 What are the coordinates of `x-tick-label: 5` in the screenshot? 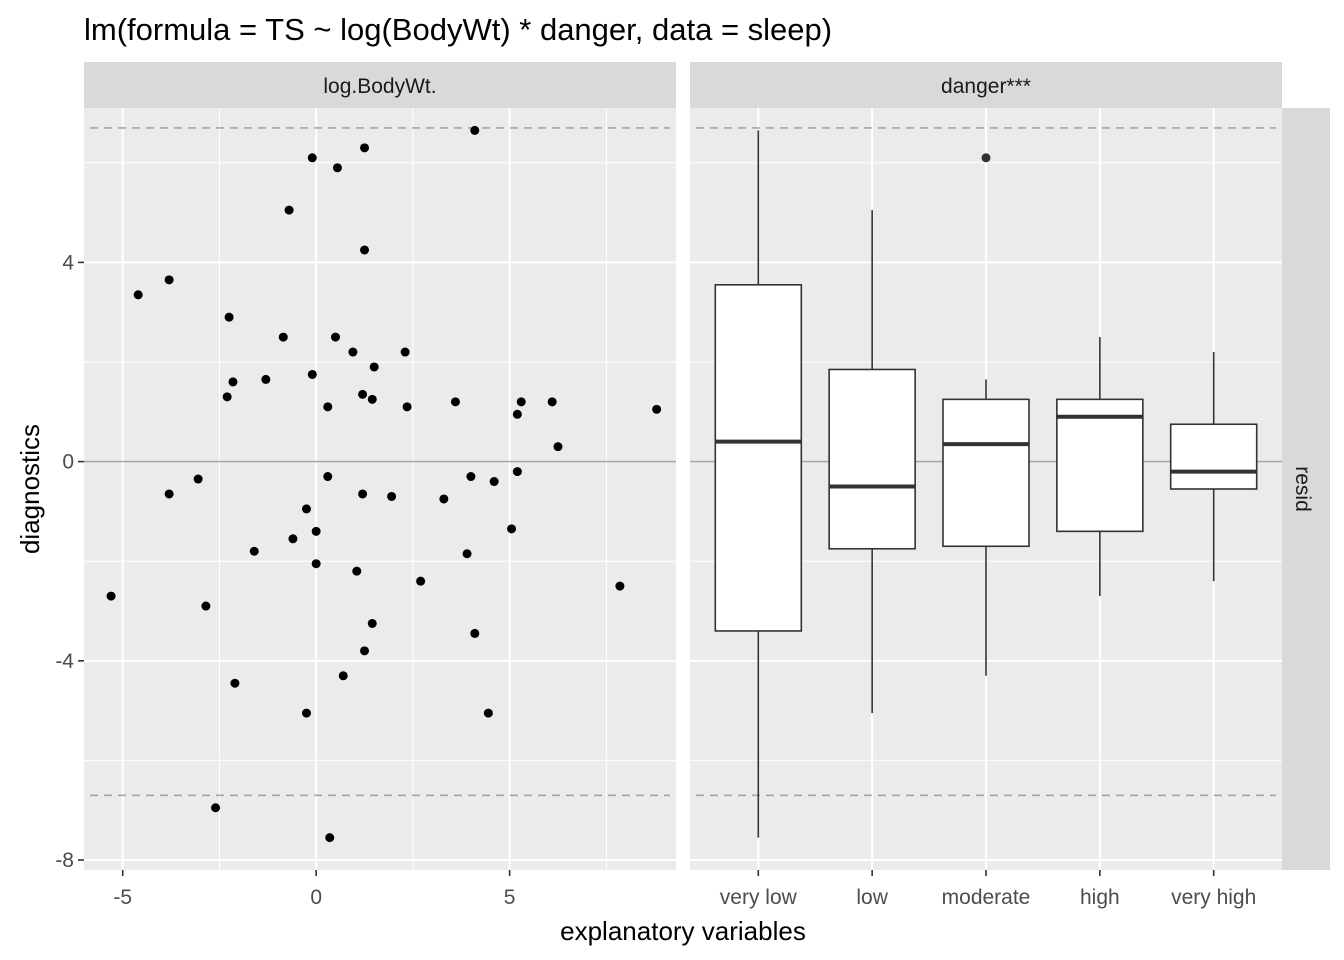 It's located at (510, 897).